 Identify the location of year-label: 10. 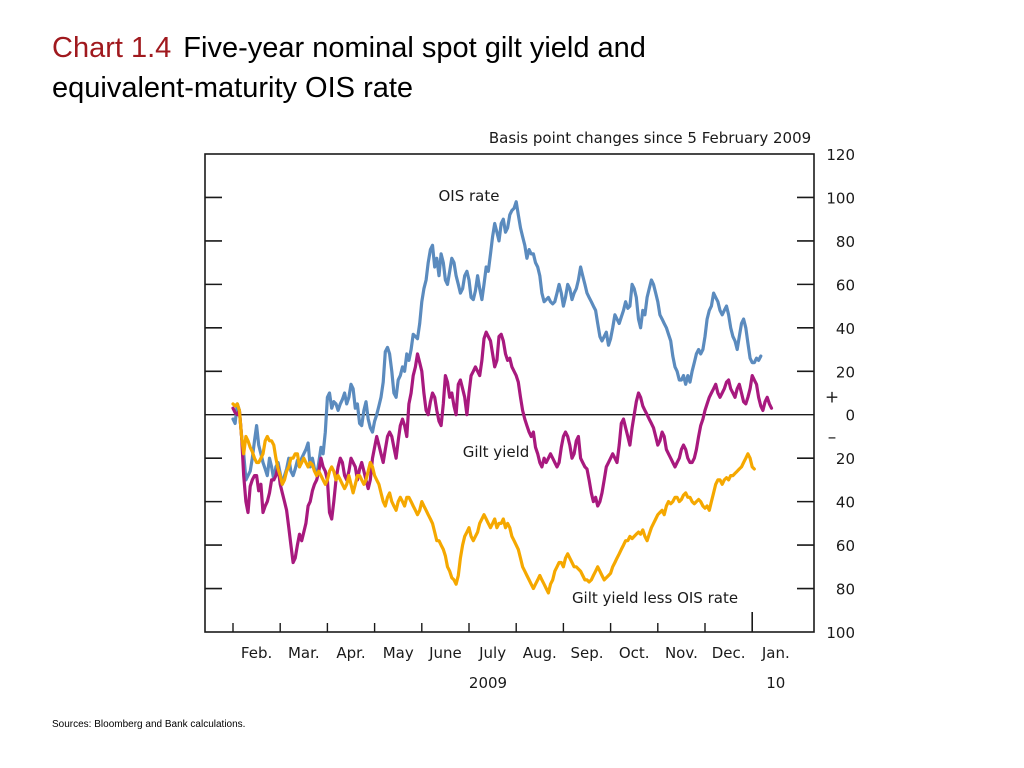
(775, 683).